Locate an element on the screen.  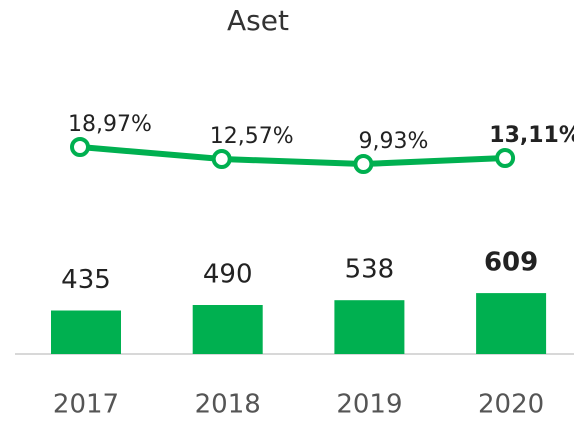
bar-value-label: 538 is located at coordinates (370, 270).